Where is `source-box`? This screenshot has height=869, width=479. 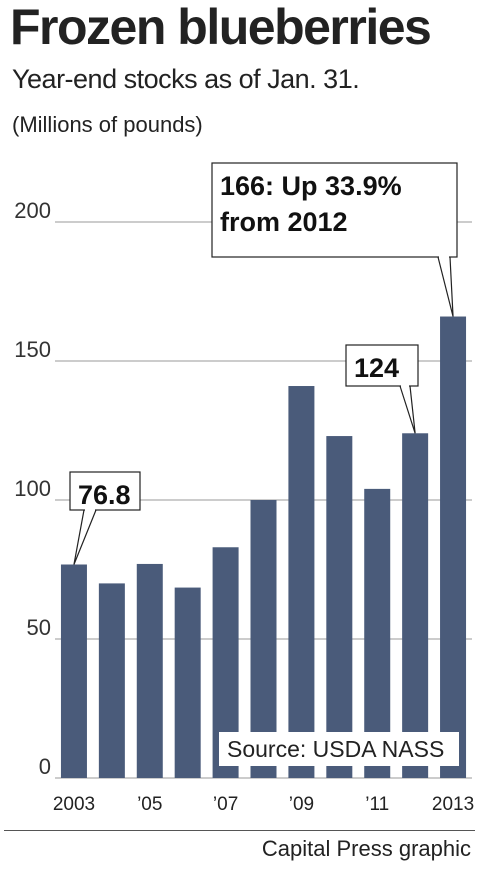
source-box is located at coordinates (339, 749).